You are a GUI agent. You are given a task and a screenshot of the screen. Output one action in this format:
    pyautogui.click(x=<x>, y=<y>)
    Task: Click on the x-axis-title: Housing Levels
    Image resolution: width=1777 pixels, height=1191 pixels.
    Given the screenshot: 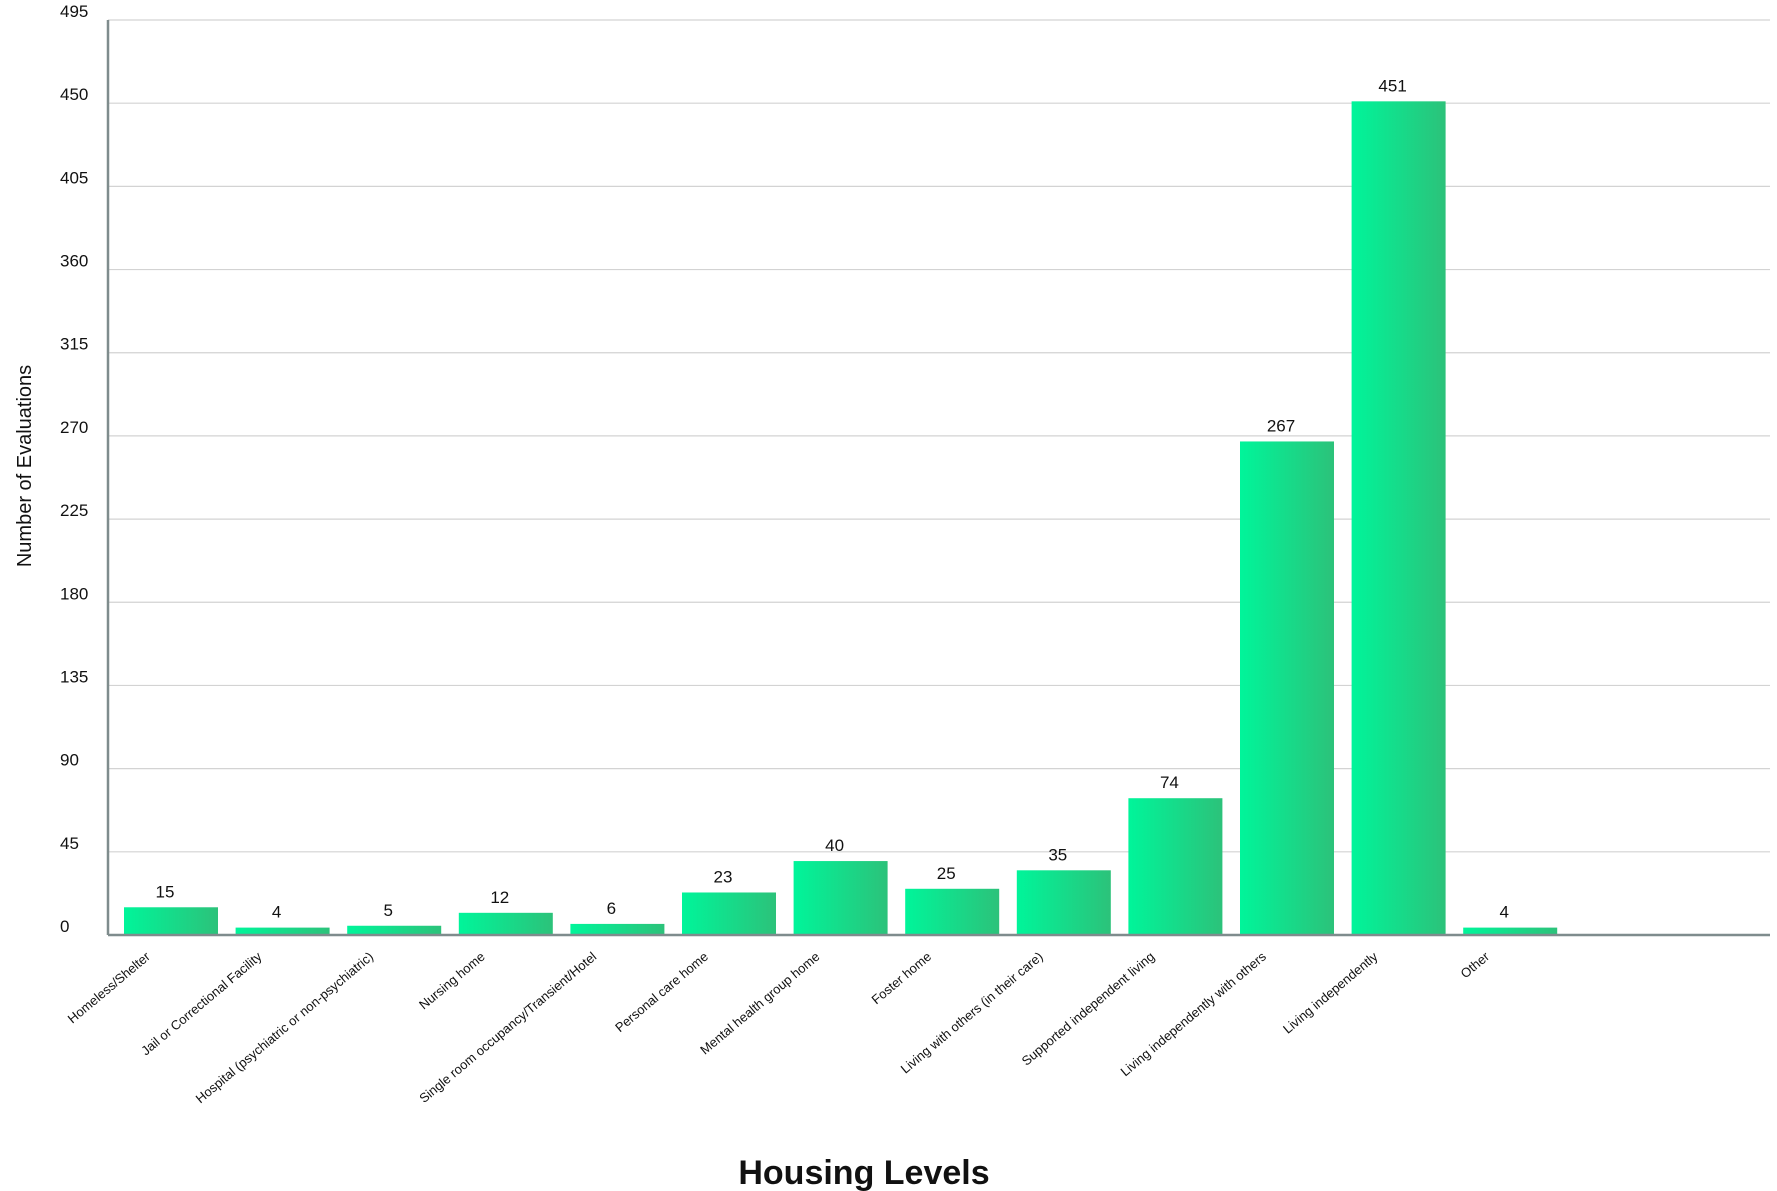 What is the action you would take?
    pyautogui.click(x=863, y=1172)
    